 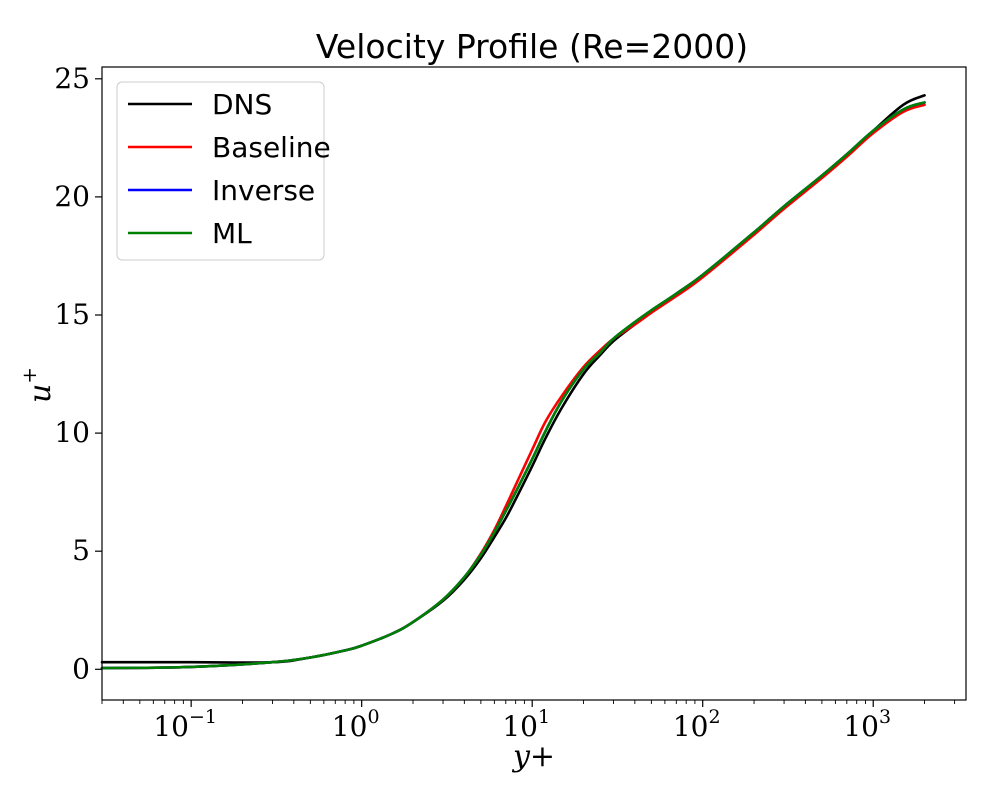 What do you see at coordinates (78, 373) in the screenshot?
I see `y-axis: 0 5 10 15 20 25` at bounding box center [78, 373].